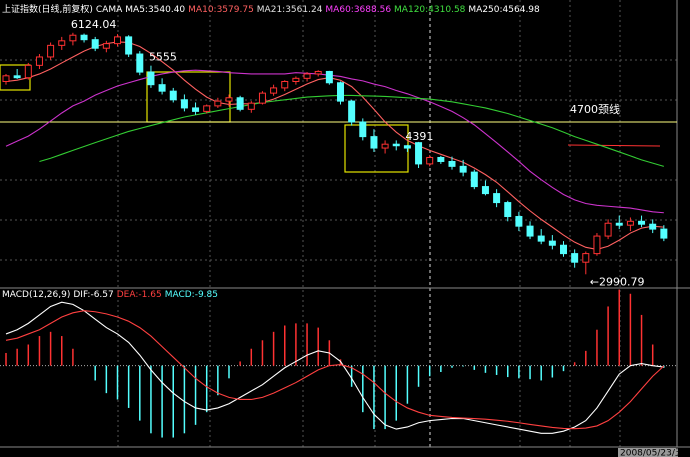 The image size is (690, 457). What do you see at coordinates (155, 10) in the screenshot?
I see `legend-entry: MA5:3540.40` at bounding box center [155, 10].